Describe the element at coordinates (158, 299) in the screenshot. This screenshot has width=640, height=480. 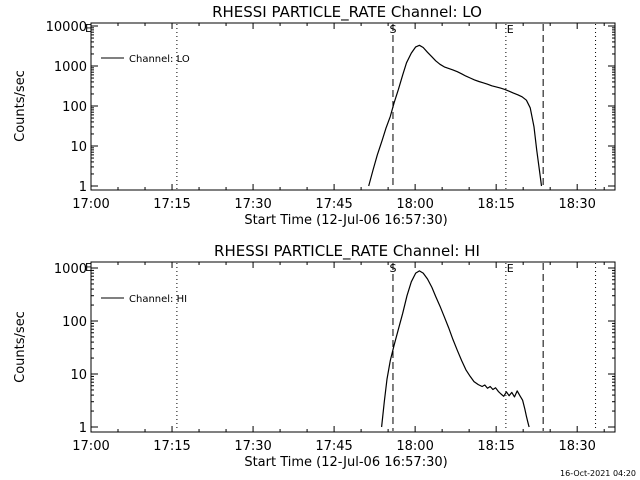
I see `legend-label: Channel: HI` at that location.